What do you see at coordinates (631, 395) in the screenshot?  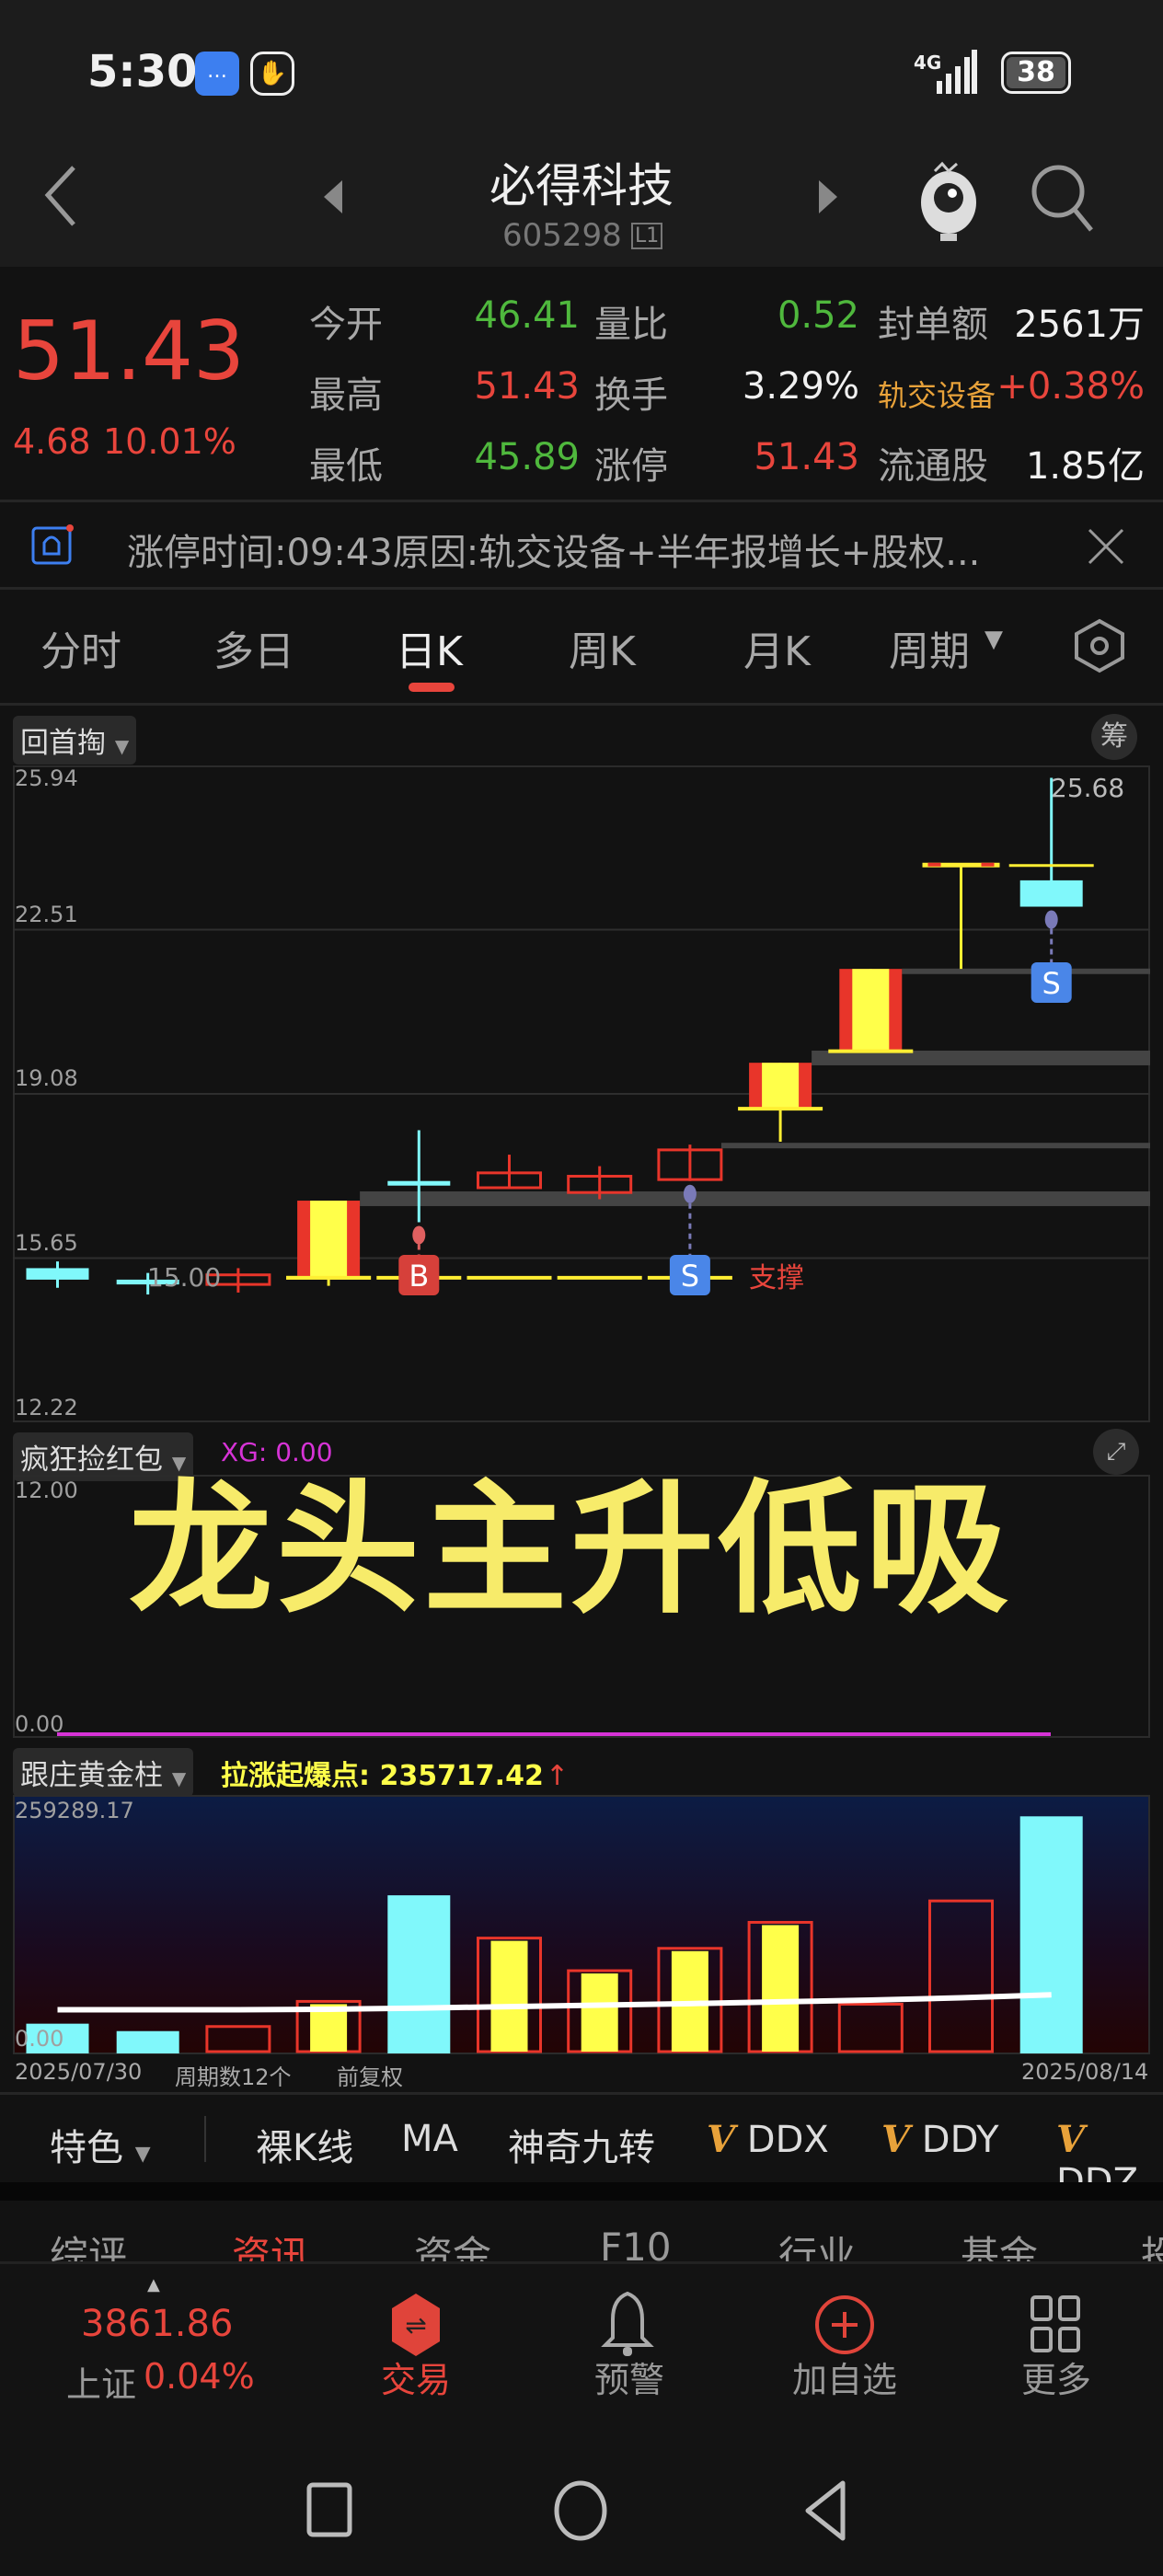 I see `stat-label: 换手` at bounding box center [631, 395].